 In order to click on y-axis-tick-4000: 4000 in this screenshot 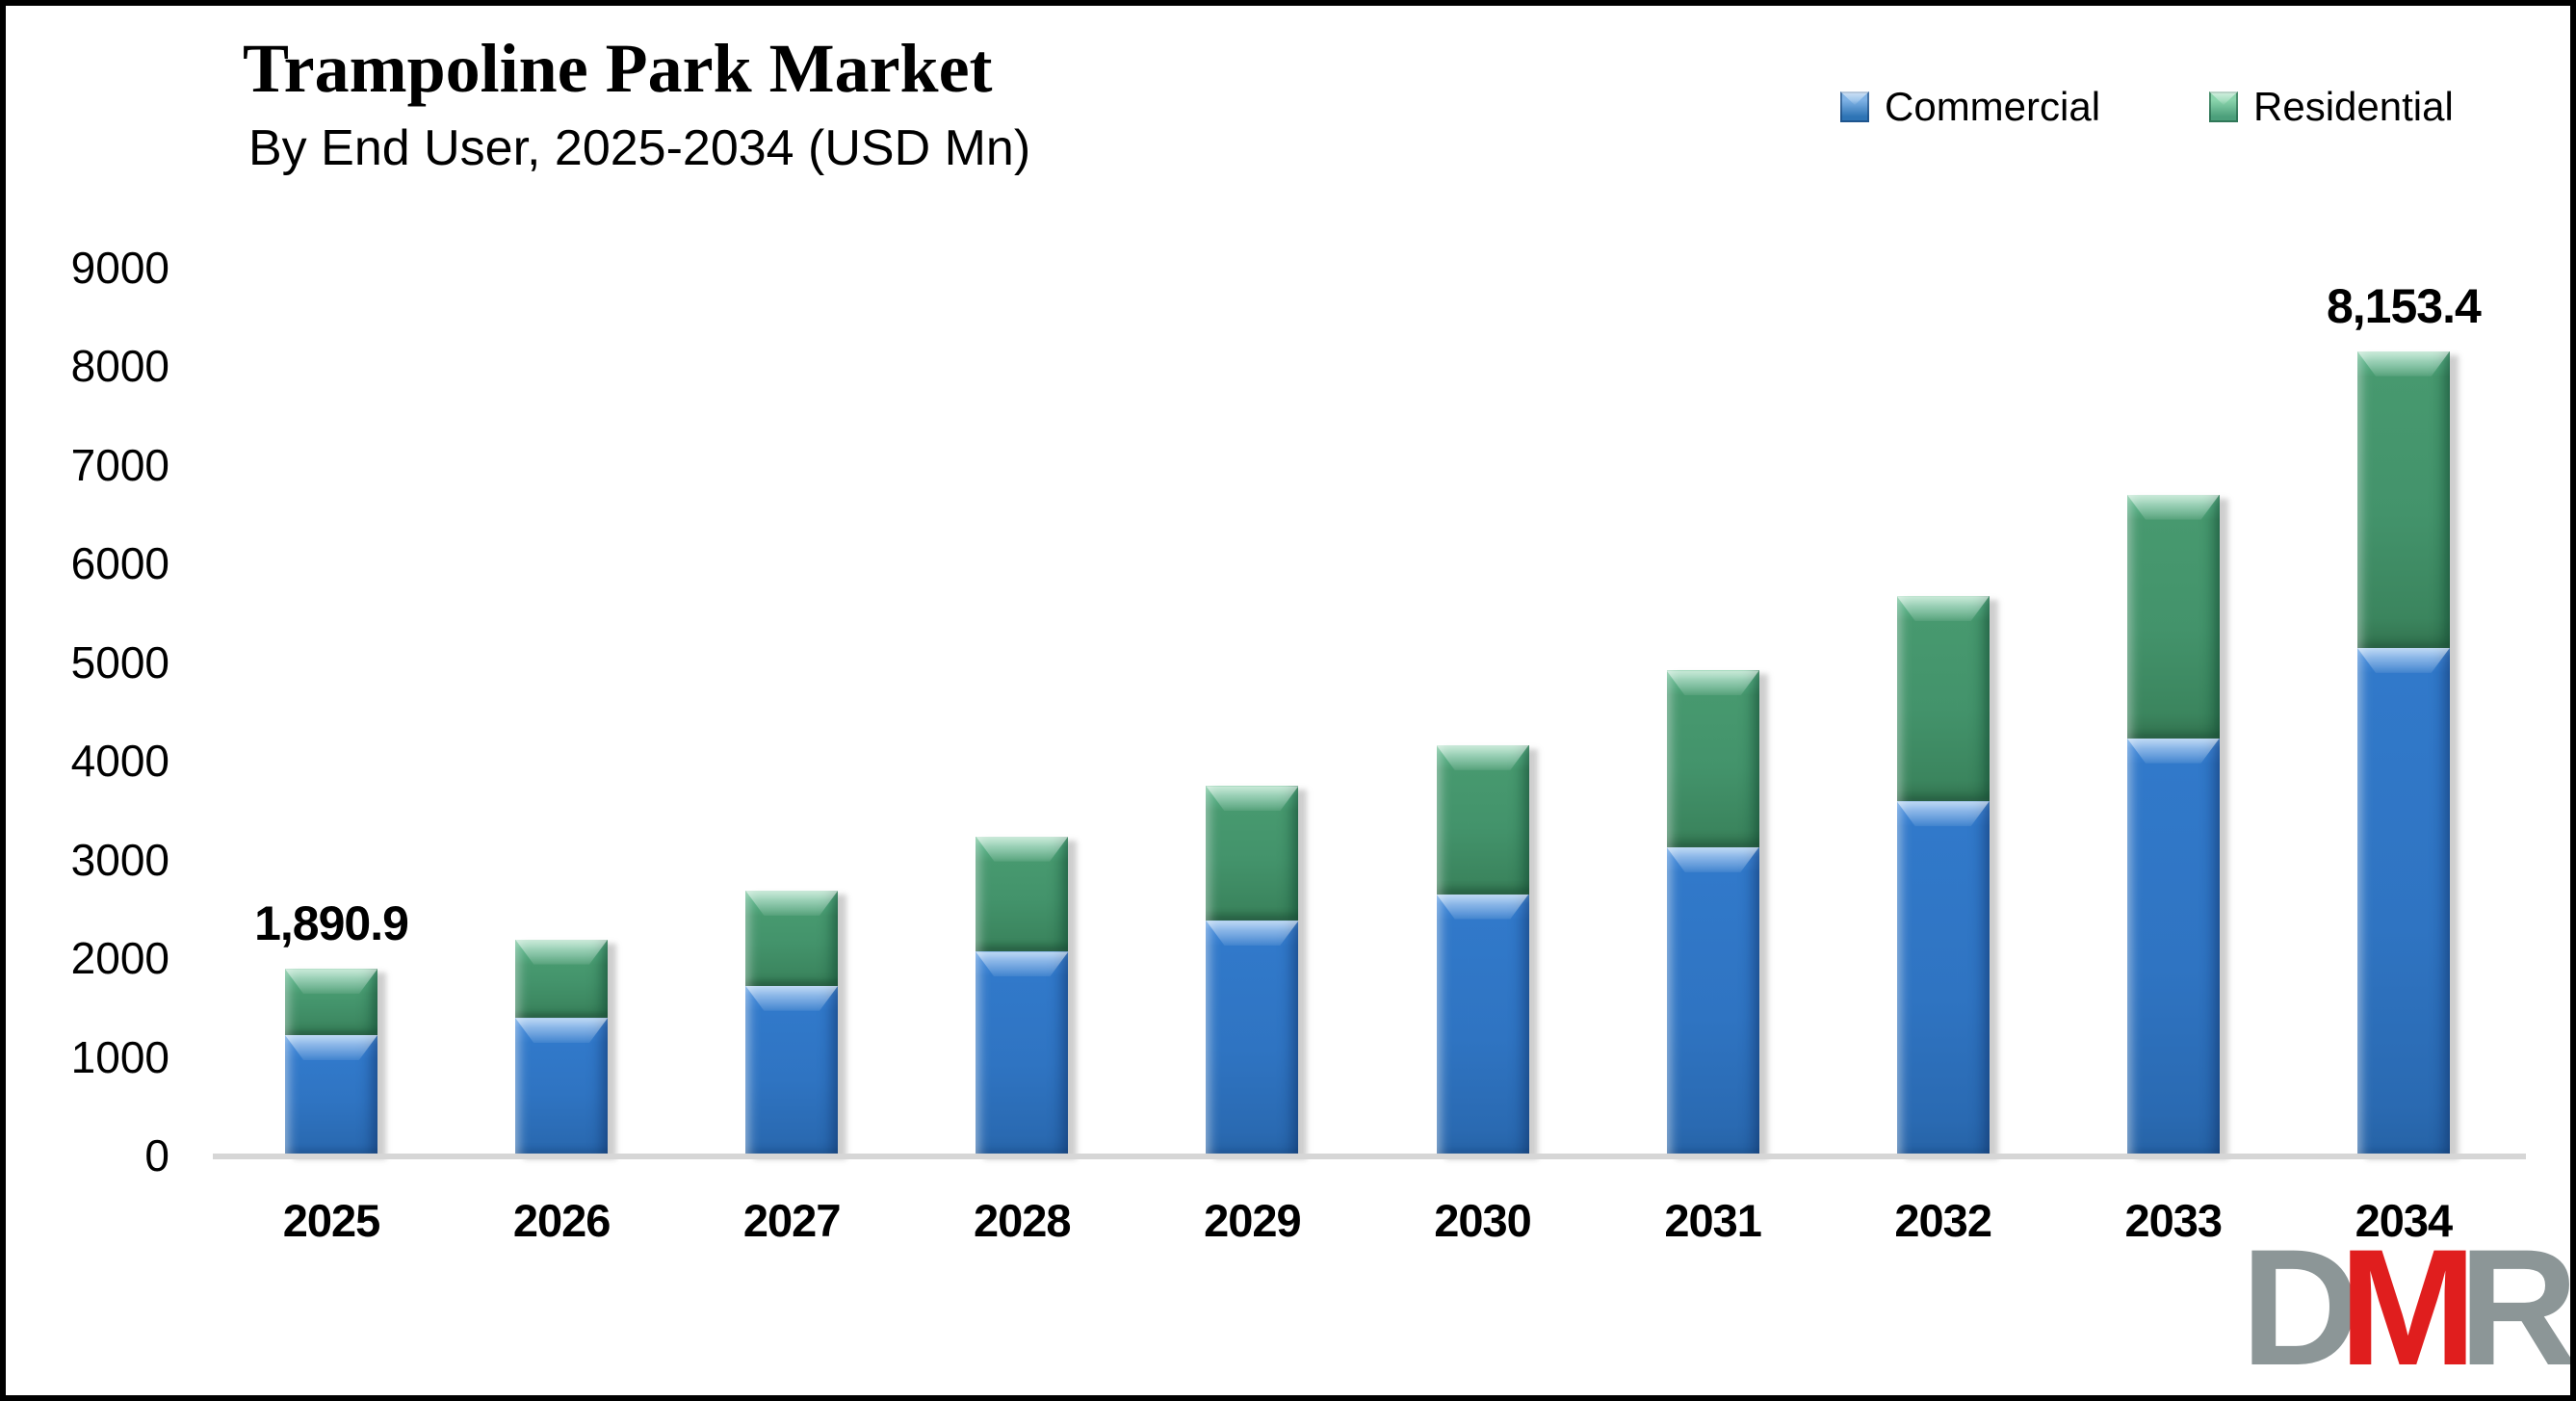, I will do `click(119, 761)`.